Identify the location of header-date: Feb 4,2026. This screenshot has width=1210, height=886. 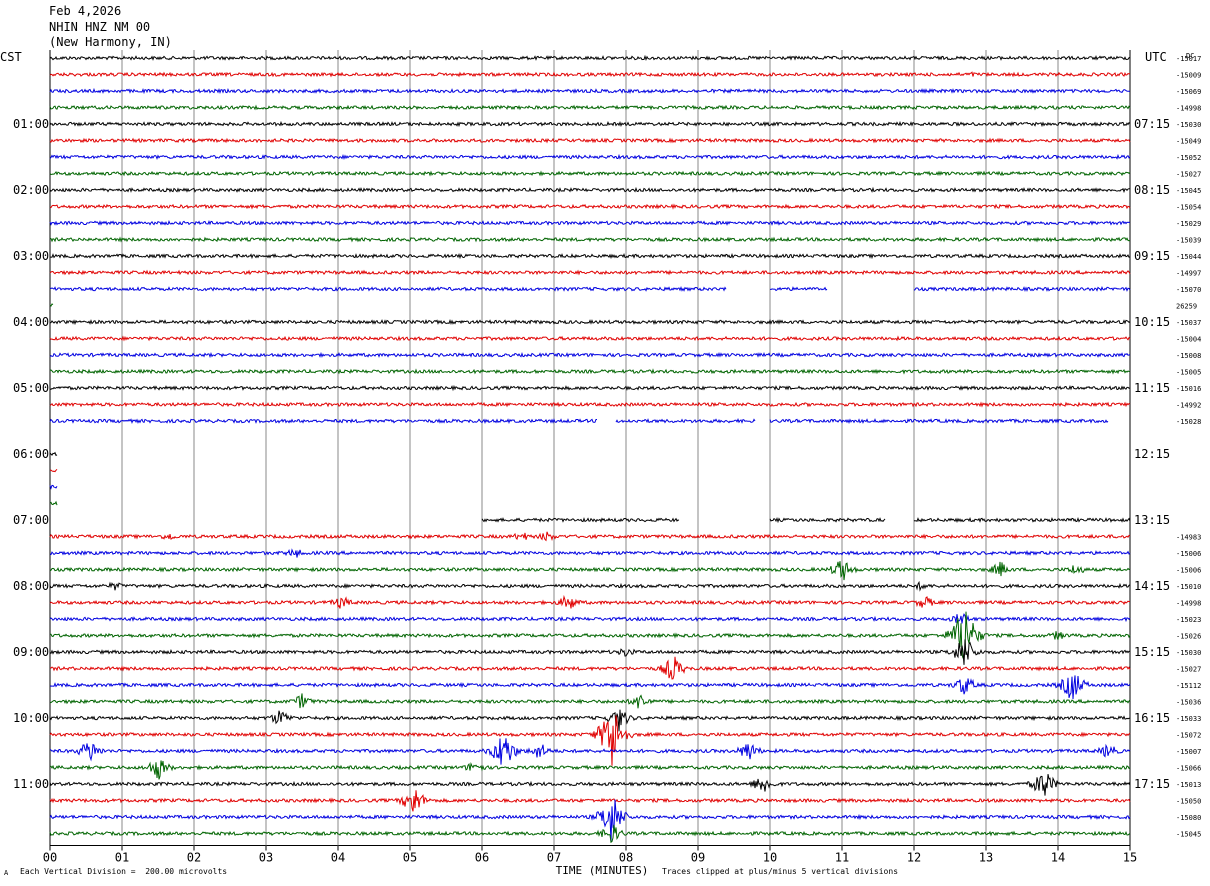
(85, 11).